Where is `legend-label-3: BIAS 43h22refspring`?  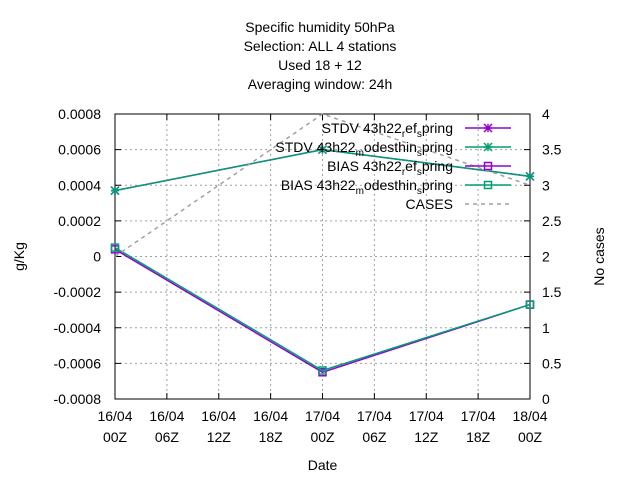
legend-label-3: BIAS 43h22refspring is located at coordinates (390, 168).